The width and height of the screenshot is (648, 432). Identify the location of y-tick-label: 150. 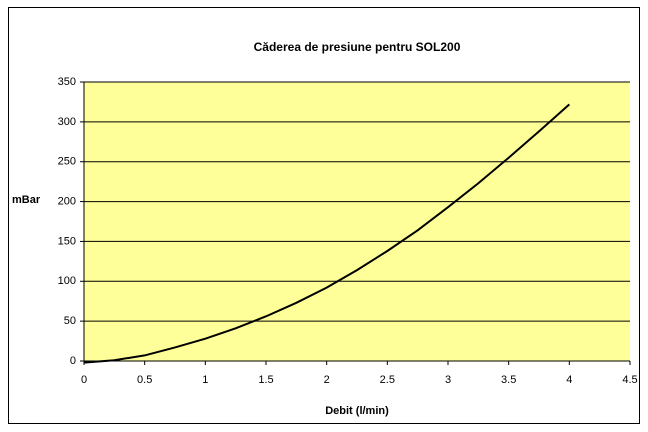
(67, 241).